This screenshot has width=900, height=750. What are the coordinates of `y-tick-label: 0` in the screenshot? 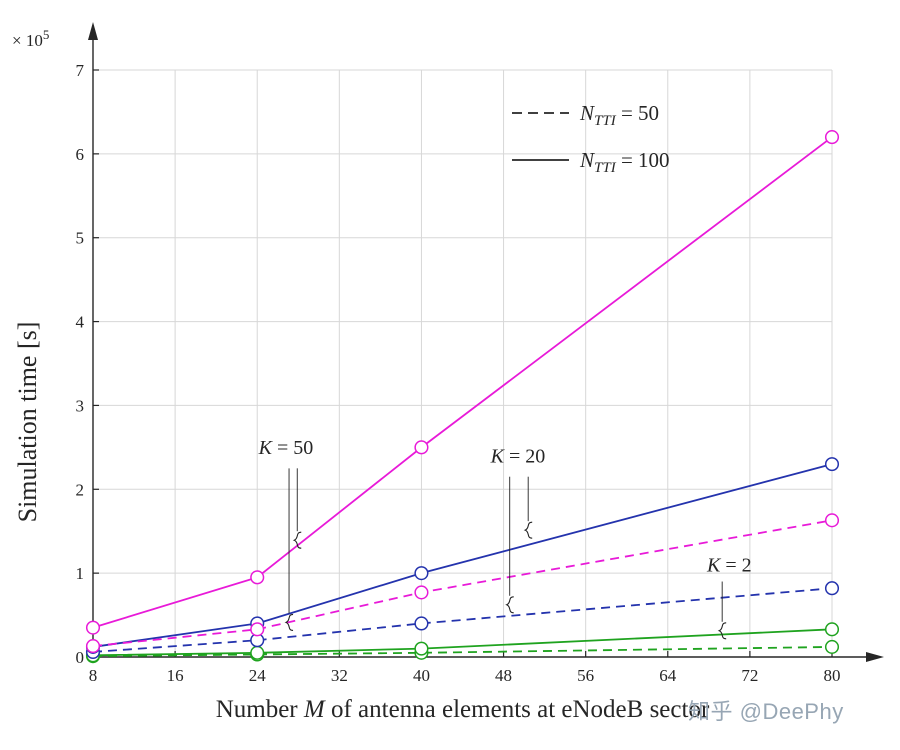 It's located at (80, 657).